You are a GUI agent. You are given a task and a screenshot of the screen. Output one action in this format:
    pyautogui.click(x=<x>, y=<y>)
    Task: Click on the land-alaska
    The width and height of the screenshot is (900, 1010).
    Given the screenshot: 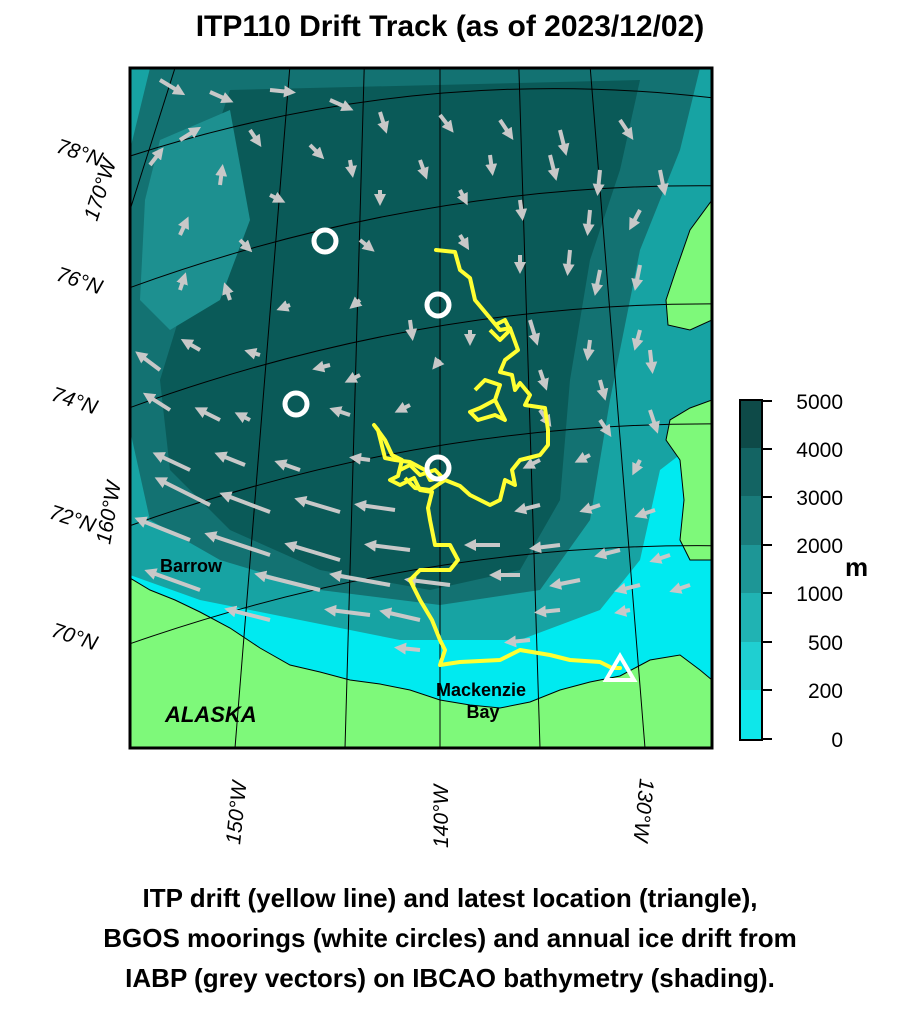 What is the action you would take?
    pyautogui.click(x=421, y=662)
    